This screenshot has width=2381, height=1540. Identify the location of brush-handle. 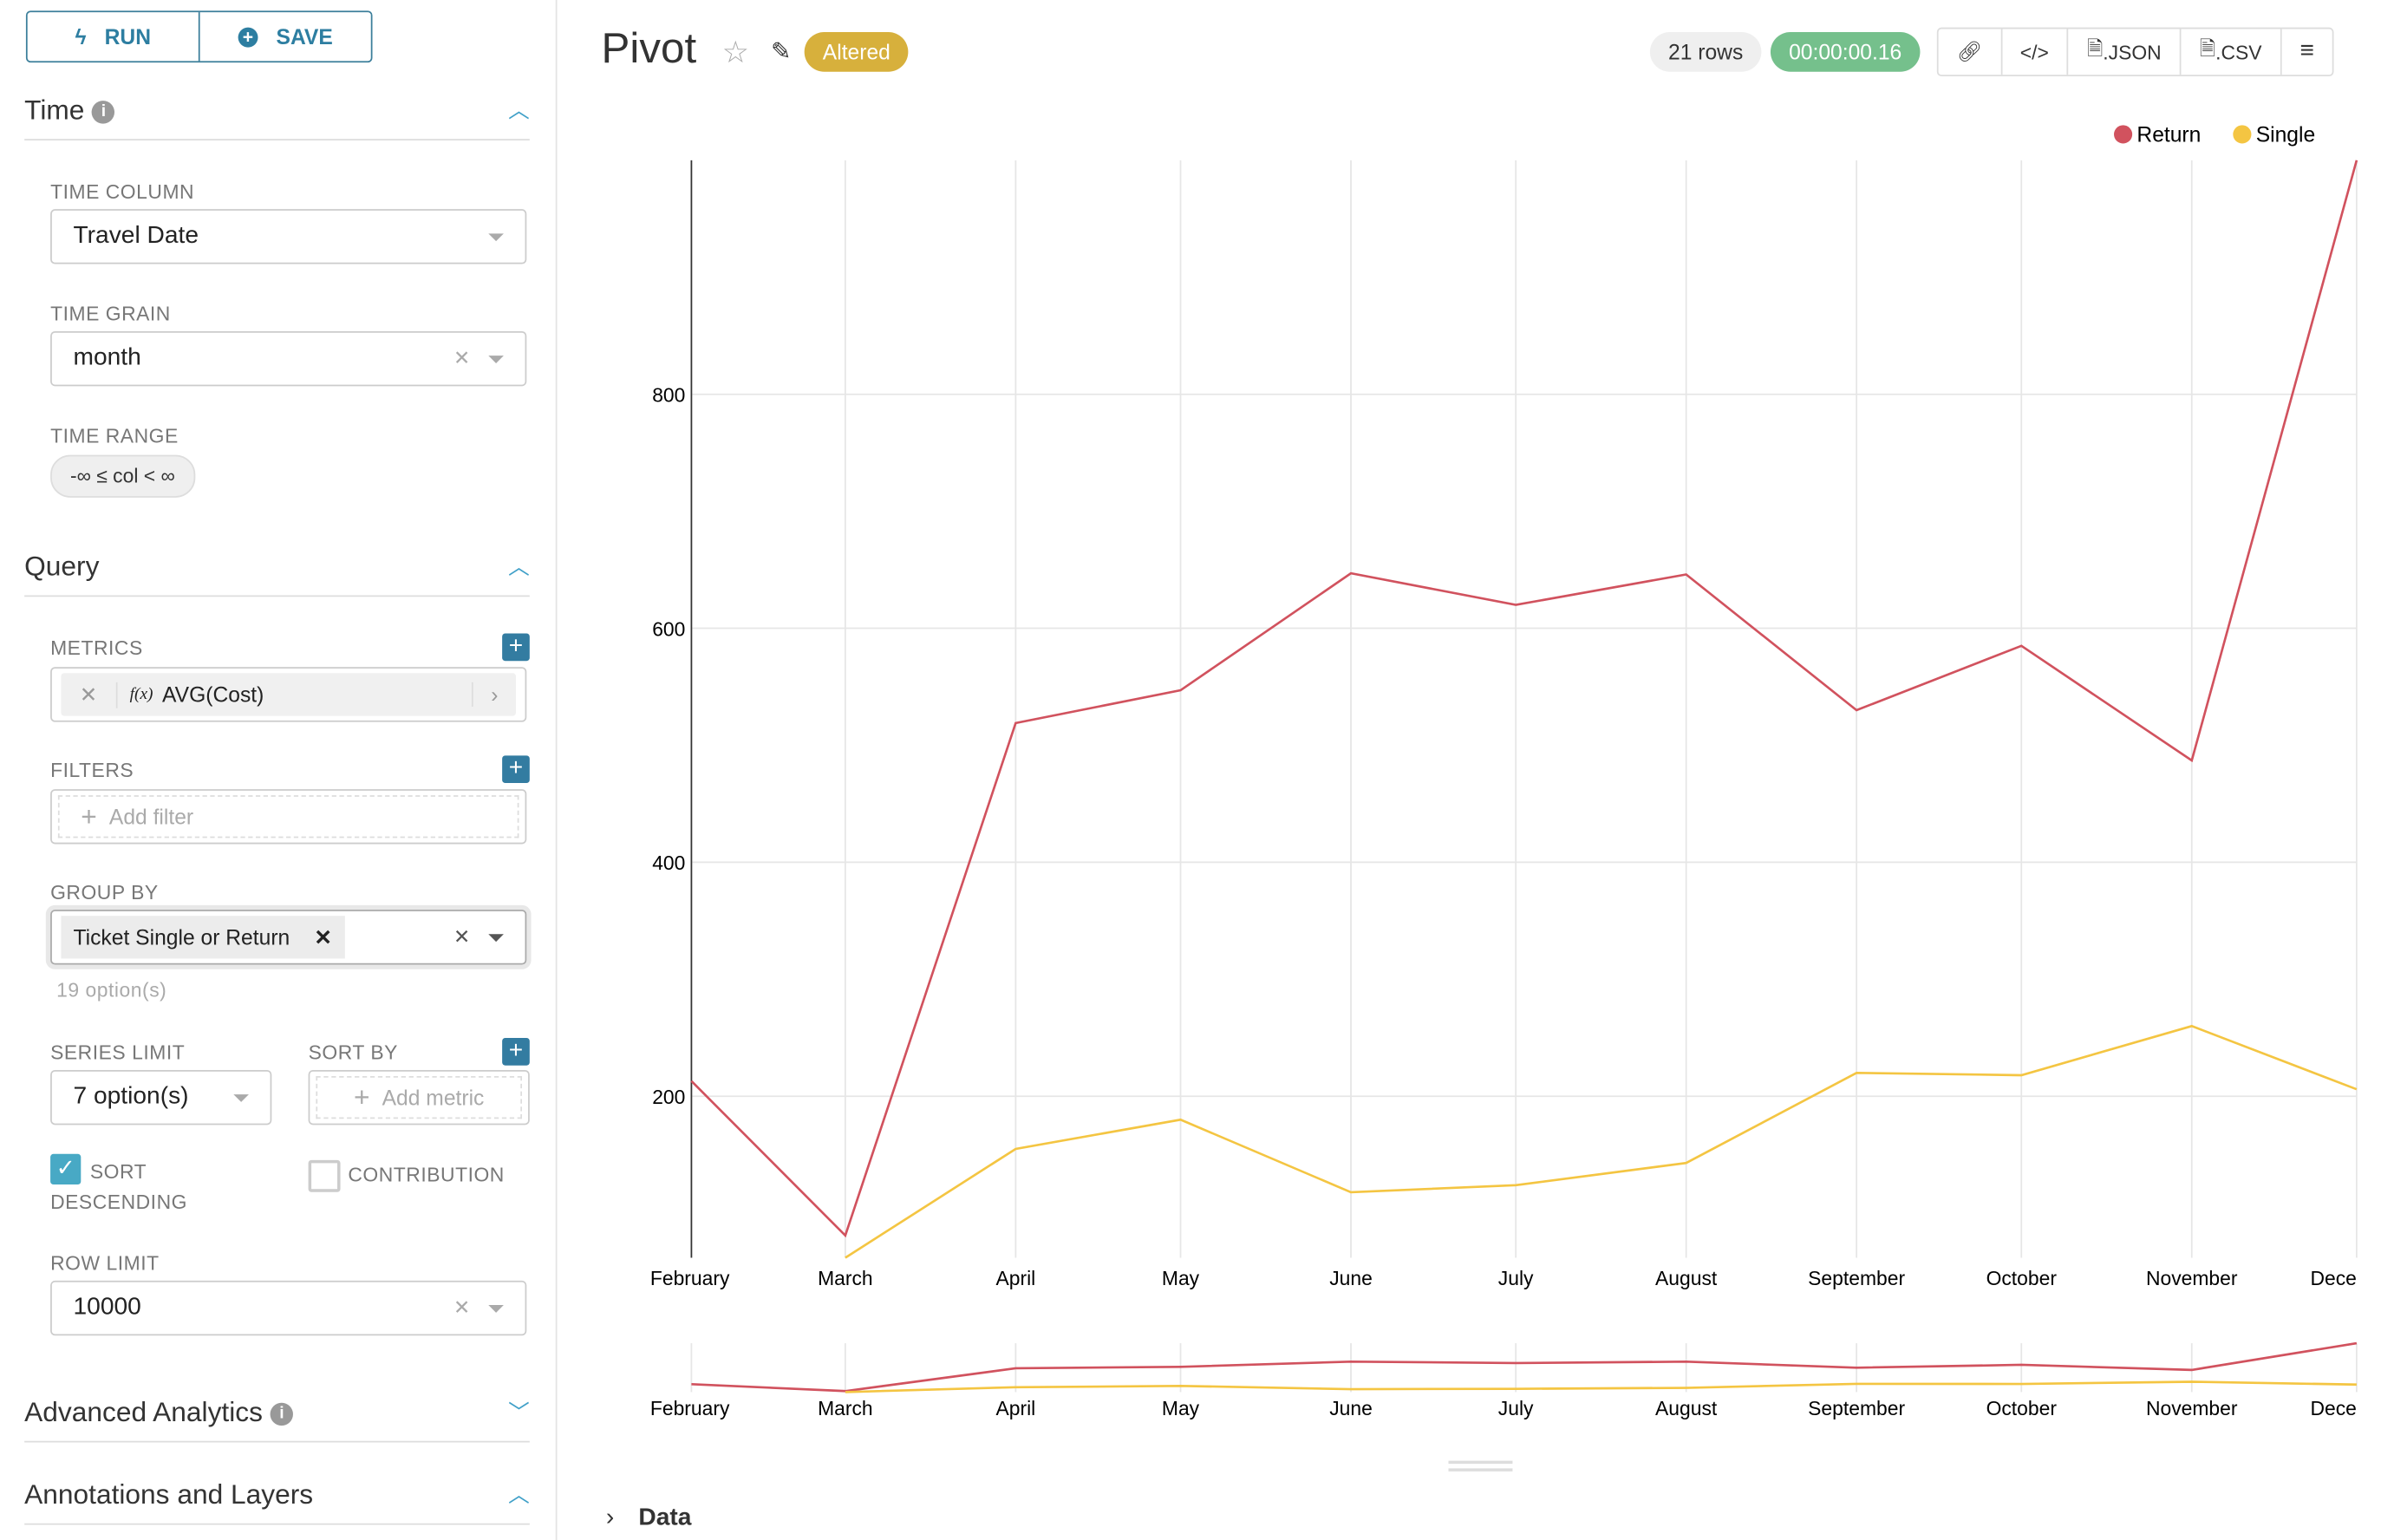
(1481, 1465).